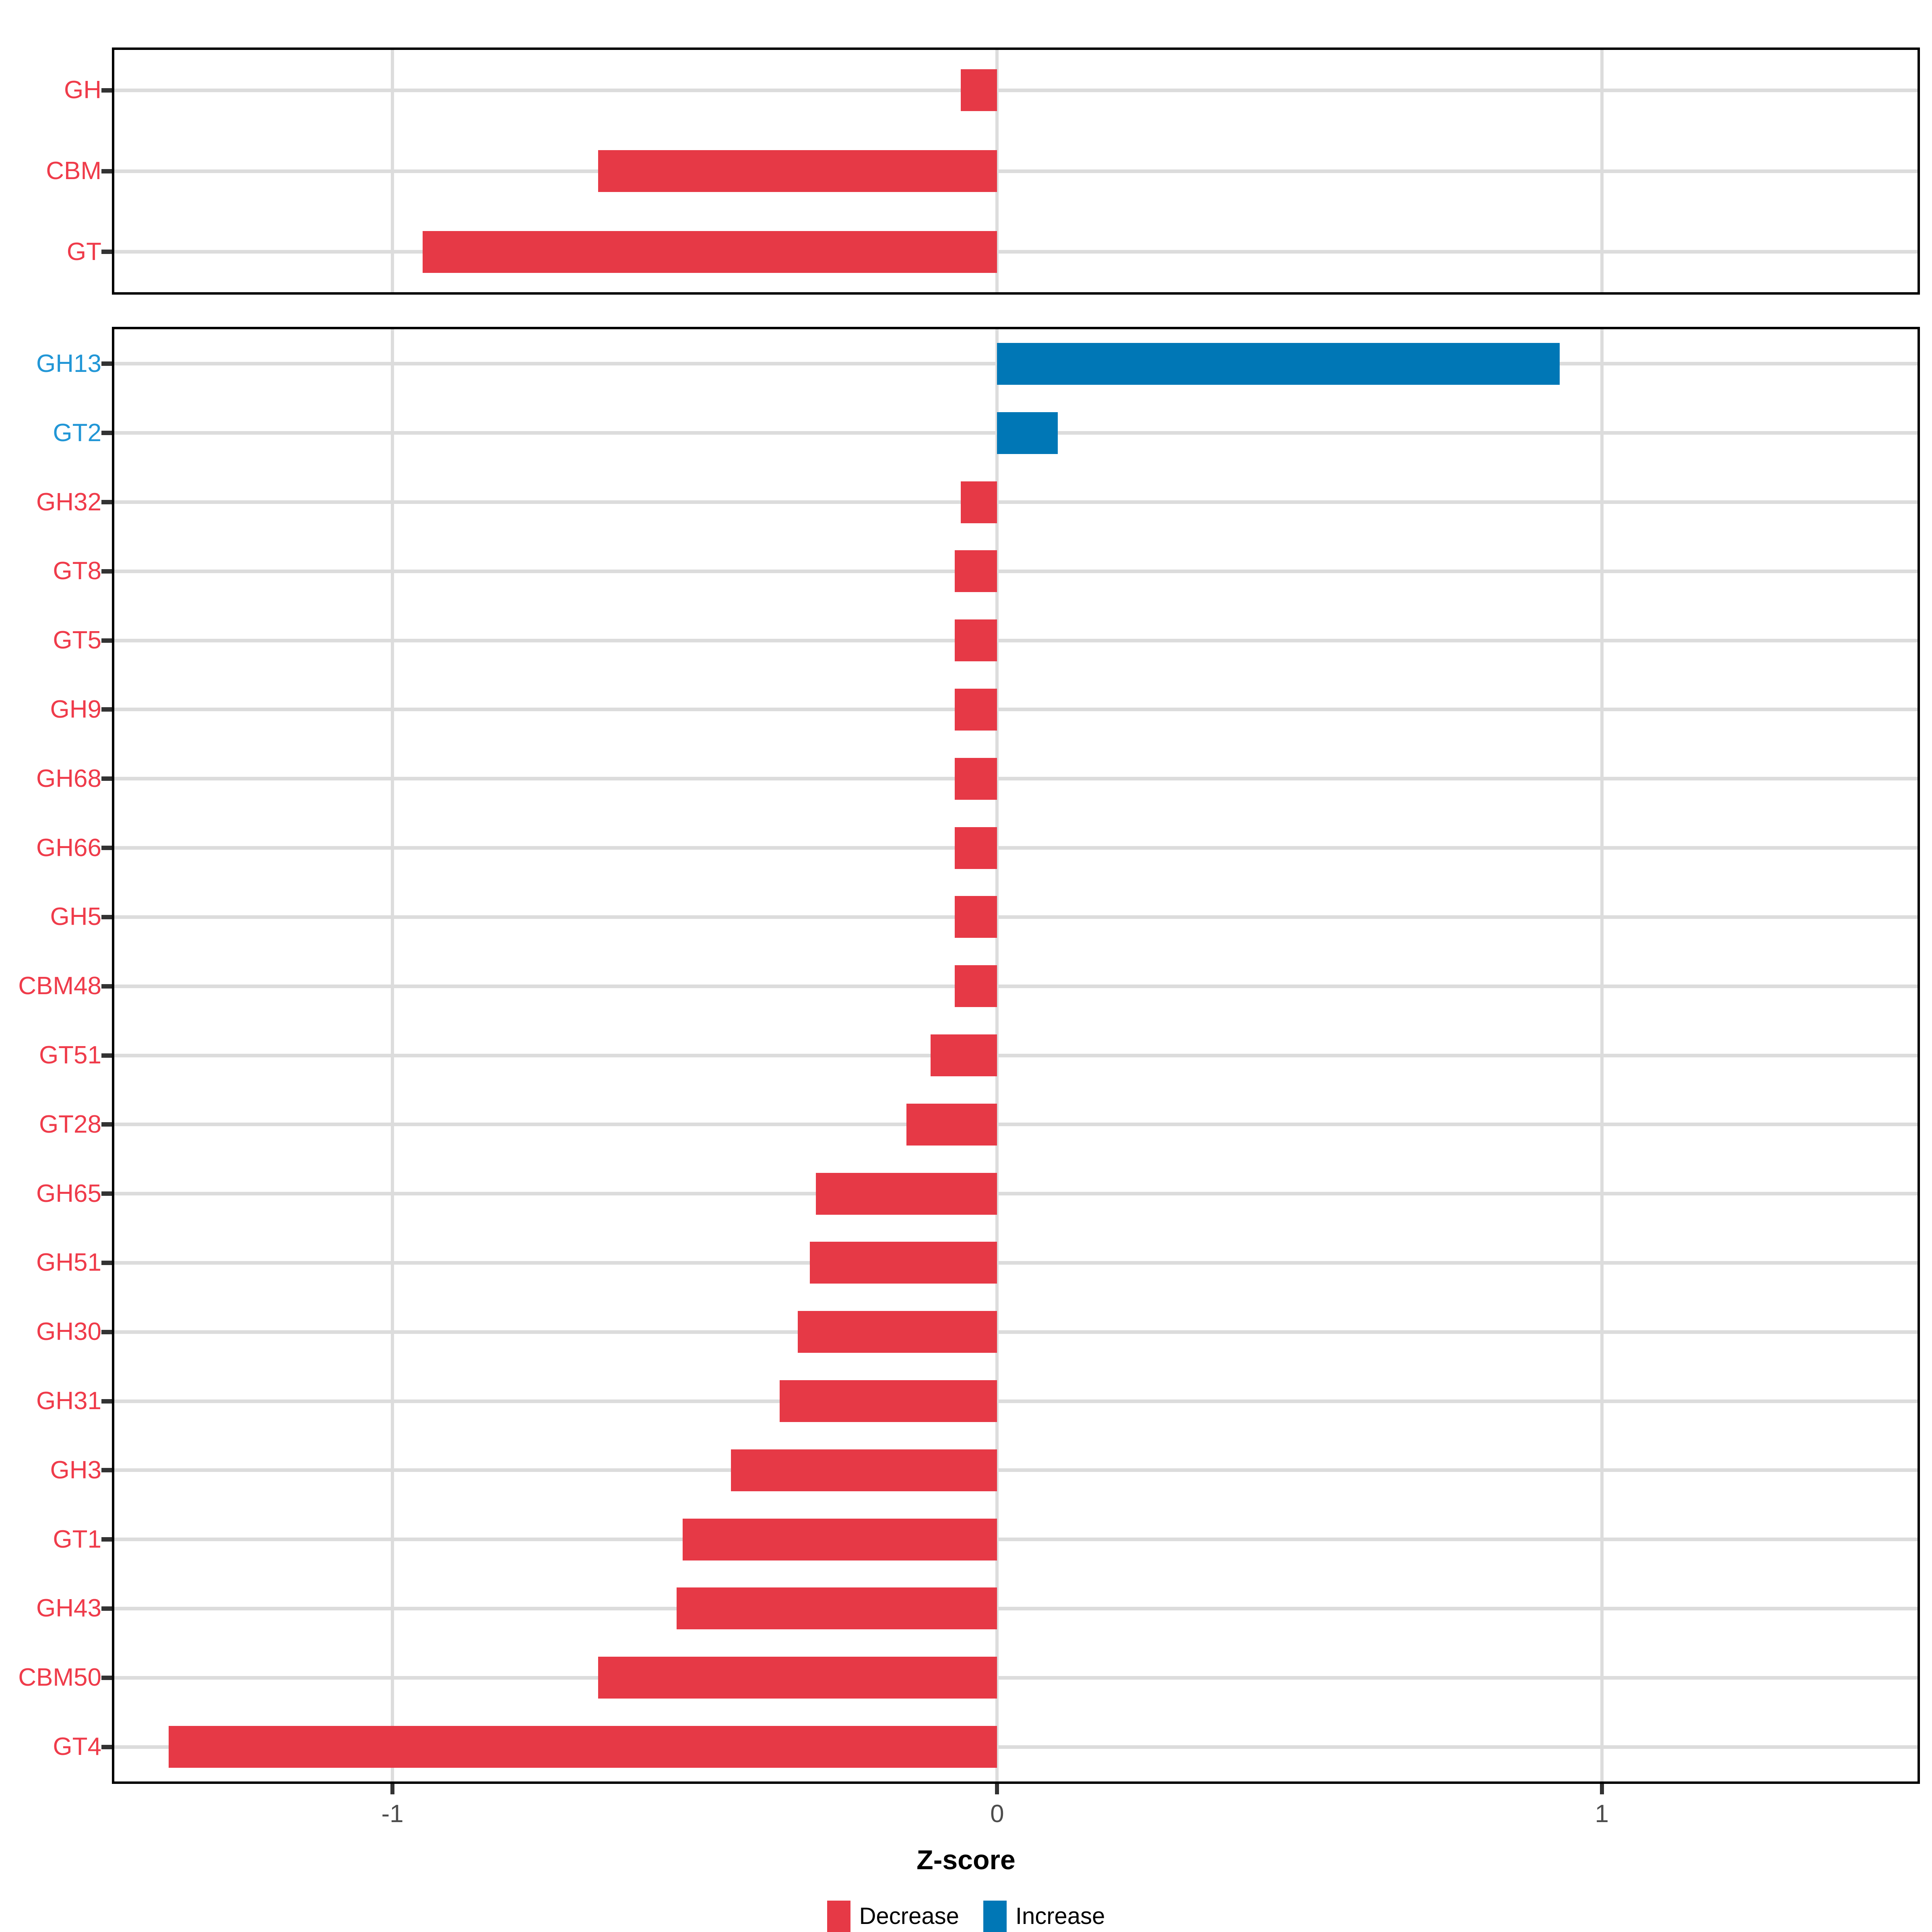 The width and height of the screenshot is (1932, 1932). Describe the element at coordinates (77, 1539) in the screenshot. I see `y-axis-label-GT1: GT1` at that location.